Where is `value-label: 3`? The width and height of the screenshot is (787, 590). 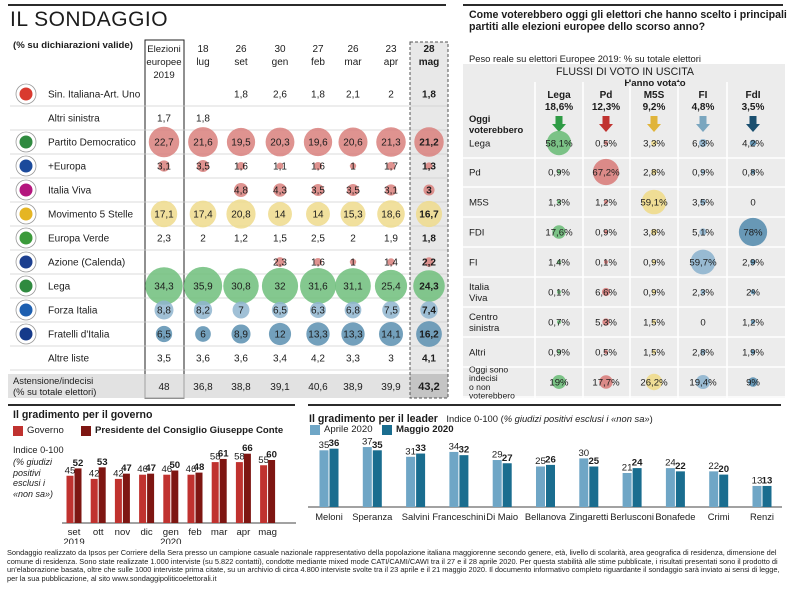 value-label: 3 is located at coordinates (391, 359).